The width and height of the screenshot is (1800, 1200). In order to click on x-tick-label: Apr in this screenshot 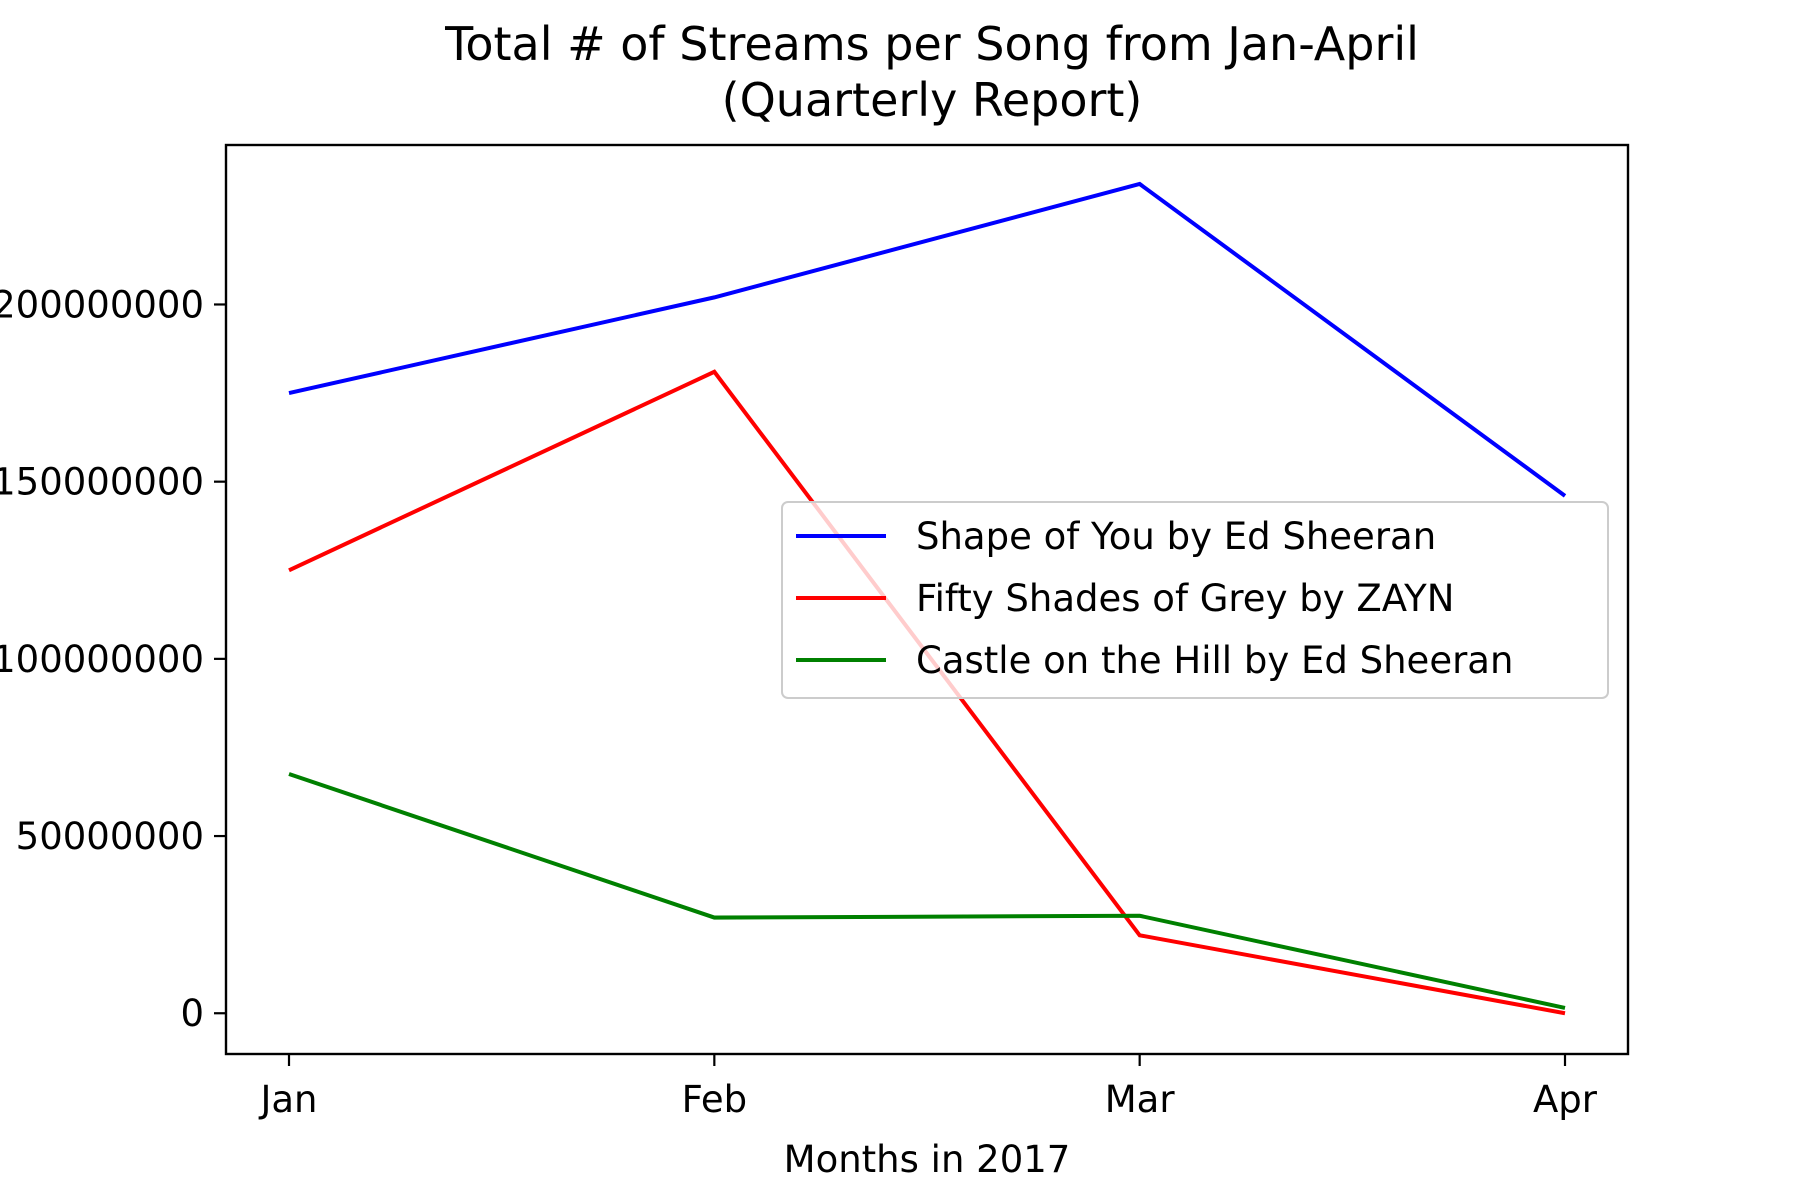, I will do `click(1565, 1099)`.